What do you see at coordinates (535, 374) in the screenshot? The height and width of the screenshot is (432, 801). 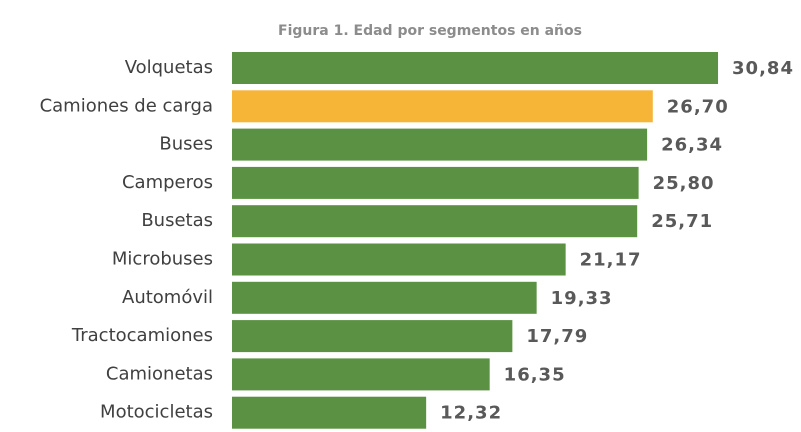 I see `value-label: 16,35` at bounding box center [535, 374].